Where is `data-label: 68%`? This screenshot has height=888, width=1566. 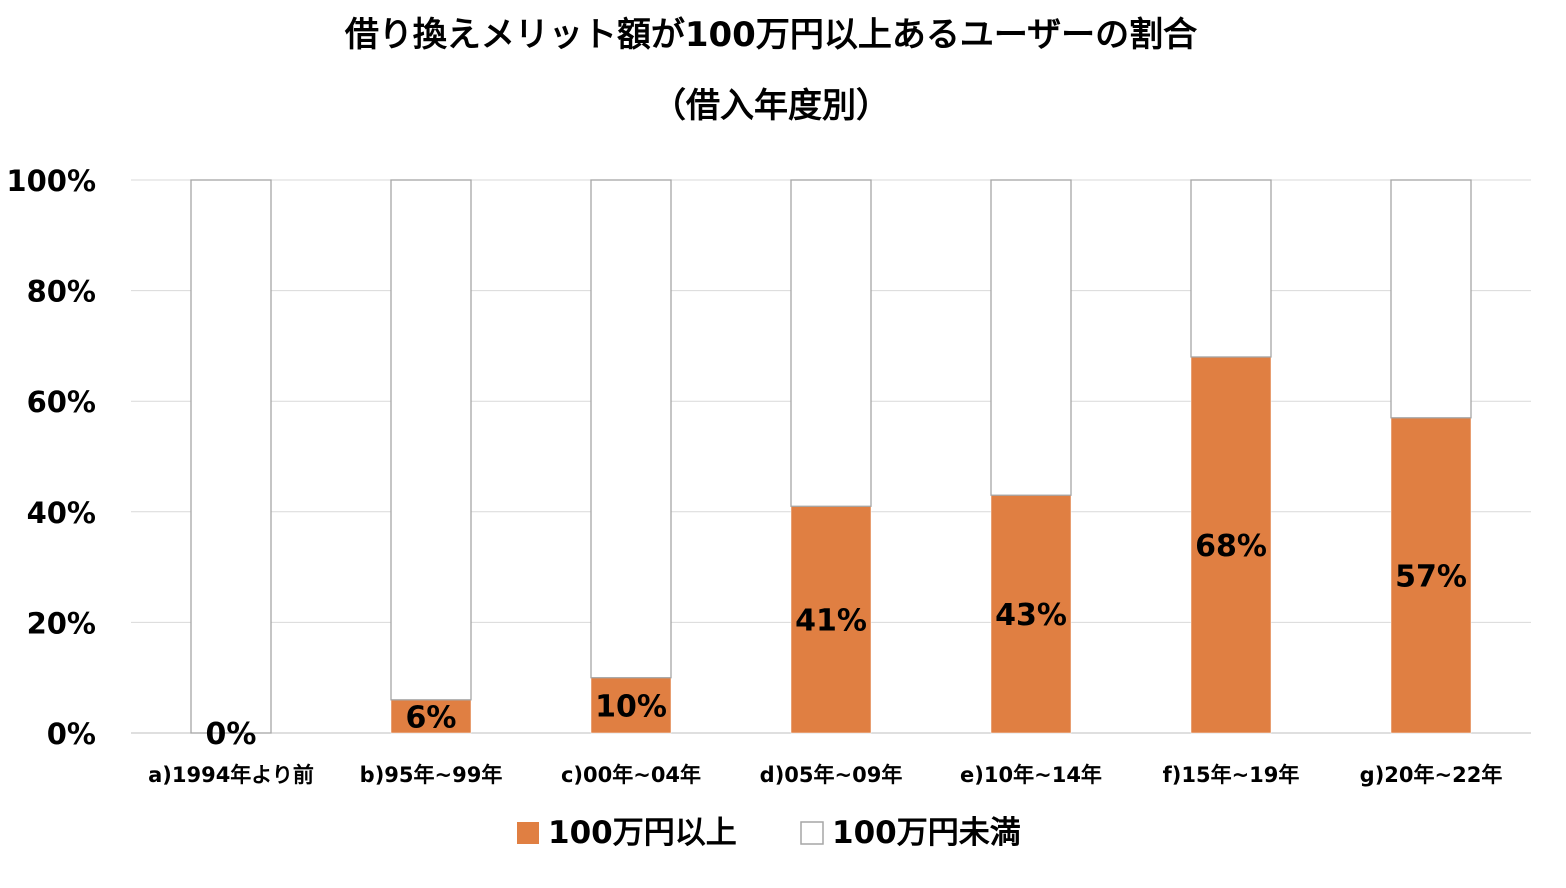 data-label: 68% is located at coordinates (1231, 546).